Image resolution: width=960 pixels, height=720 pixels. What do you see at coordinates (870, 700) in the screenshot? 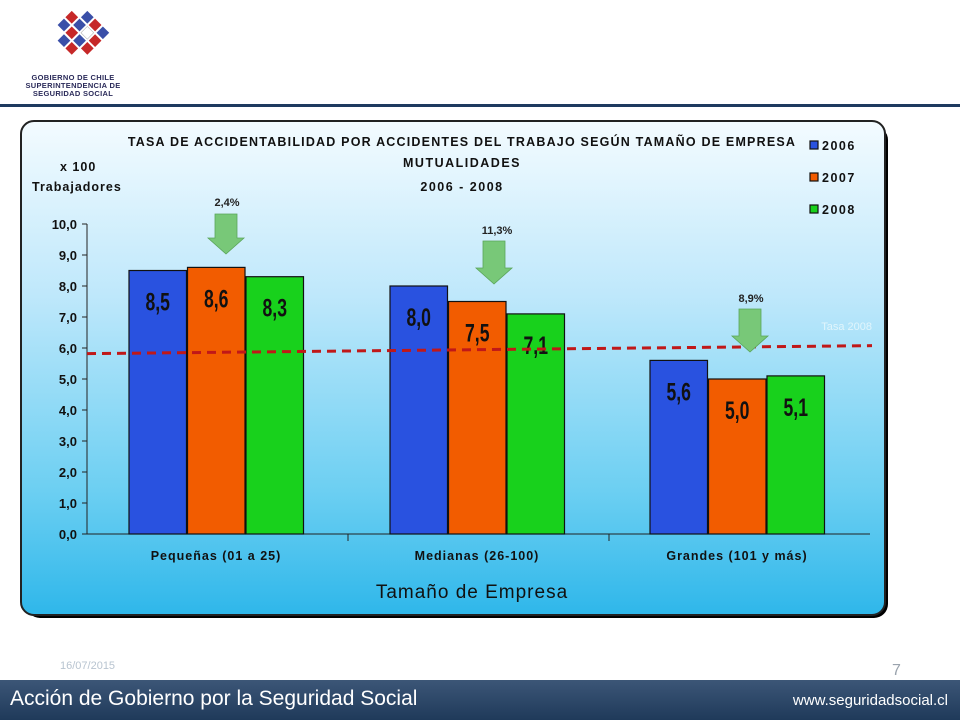
I see `footer-website: www.seguridadsocial.cl` at bounding box center [870, 700].